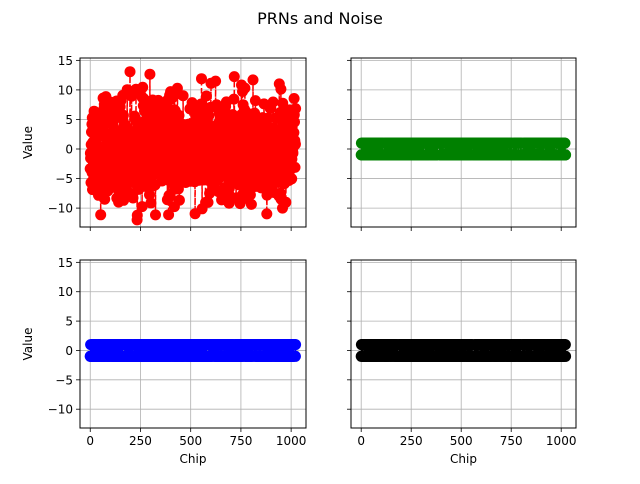  What do you see at coordinates (320, 18) in the screenshot?
I see `figure-title: PRNs and Noise` at bounding box center [320, 18].